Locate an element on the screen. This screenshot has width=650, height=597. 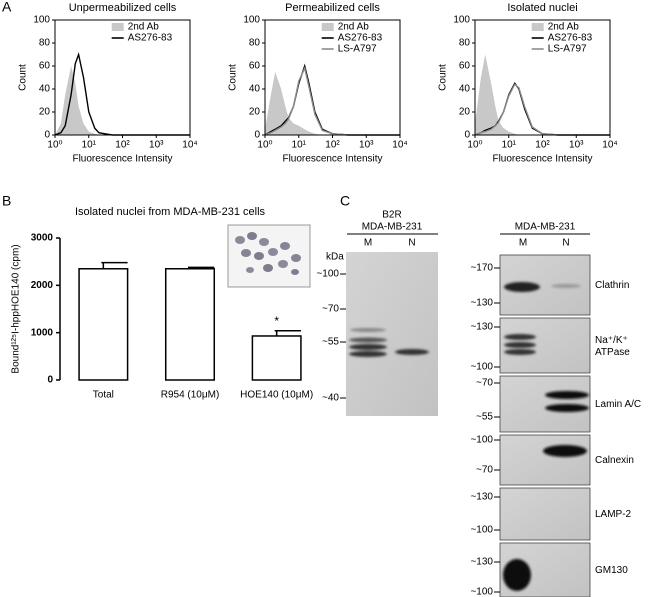
row-label: Na⁺/K⁺ ATPase is located at coordinates (612, 346).